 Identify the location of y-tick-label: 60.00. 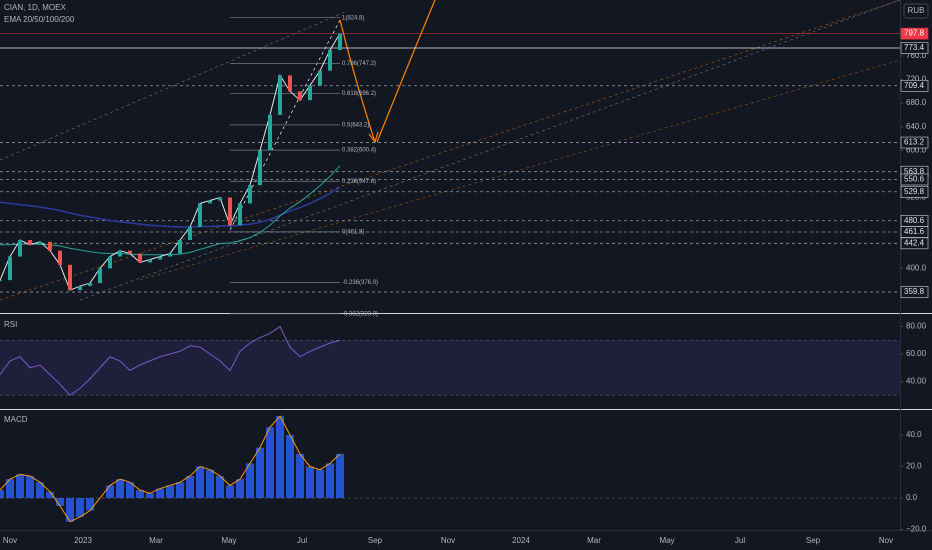
(916, 353).